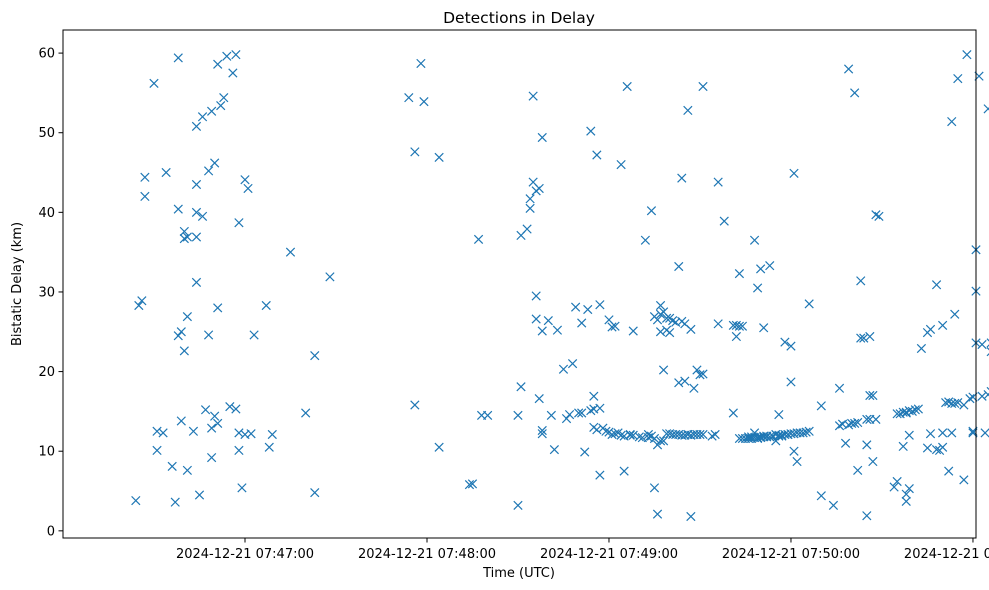  Describe the element at coordinates (245, 554) in the screenshot. I see `x-tick-label: 2024-12-21 07:47:00` at that location.